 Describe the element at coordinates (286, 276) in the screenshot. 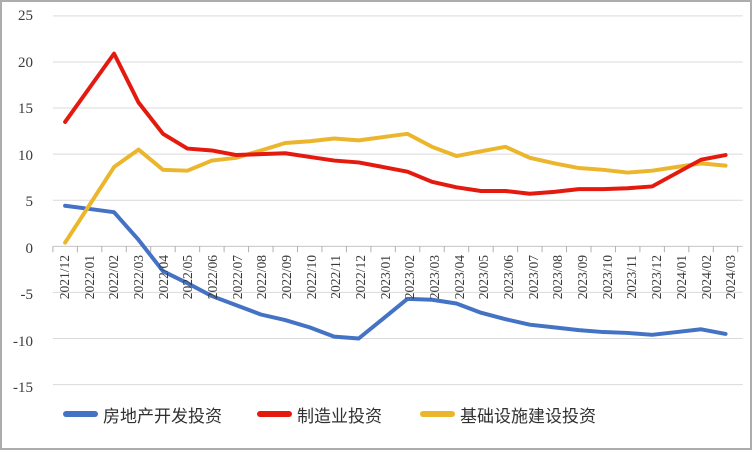

I see `x-tick-label: 2022/09` at that location.